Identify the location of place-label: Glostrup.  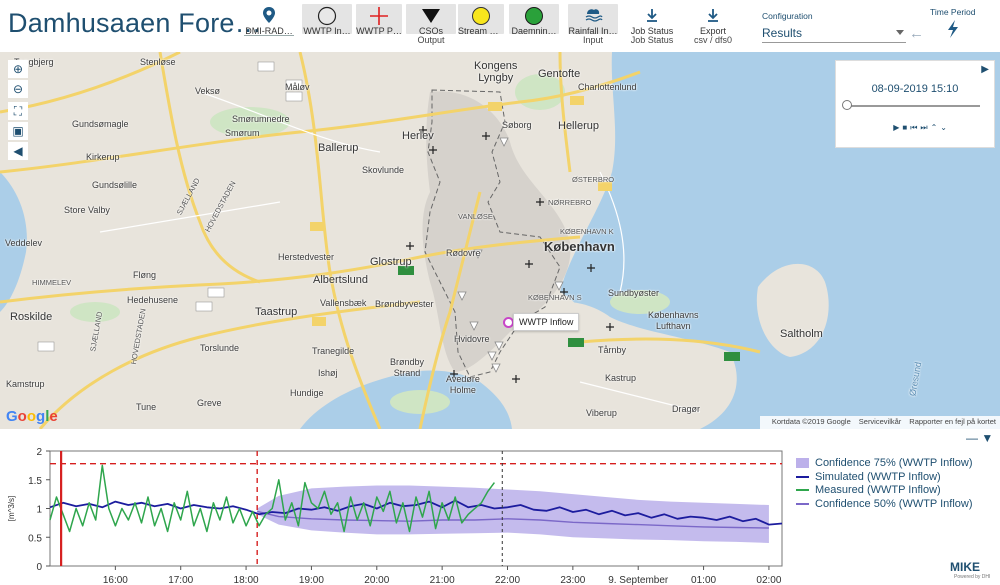
(391, 262).